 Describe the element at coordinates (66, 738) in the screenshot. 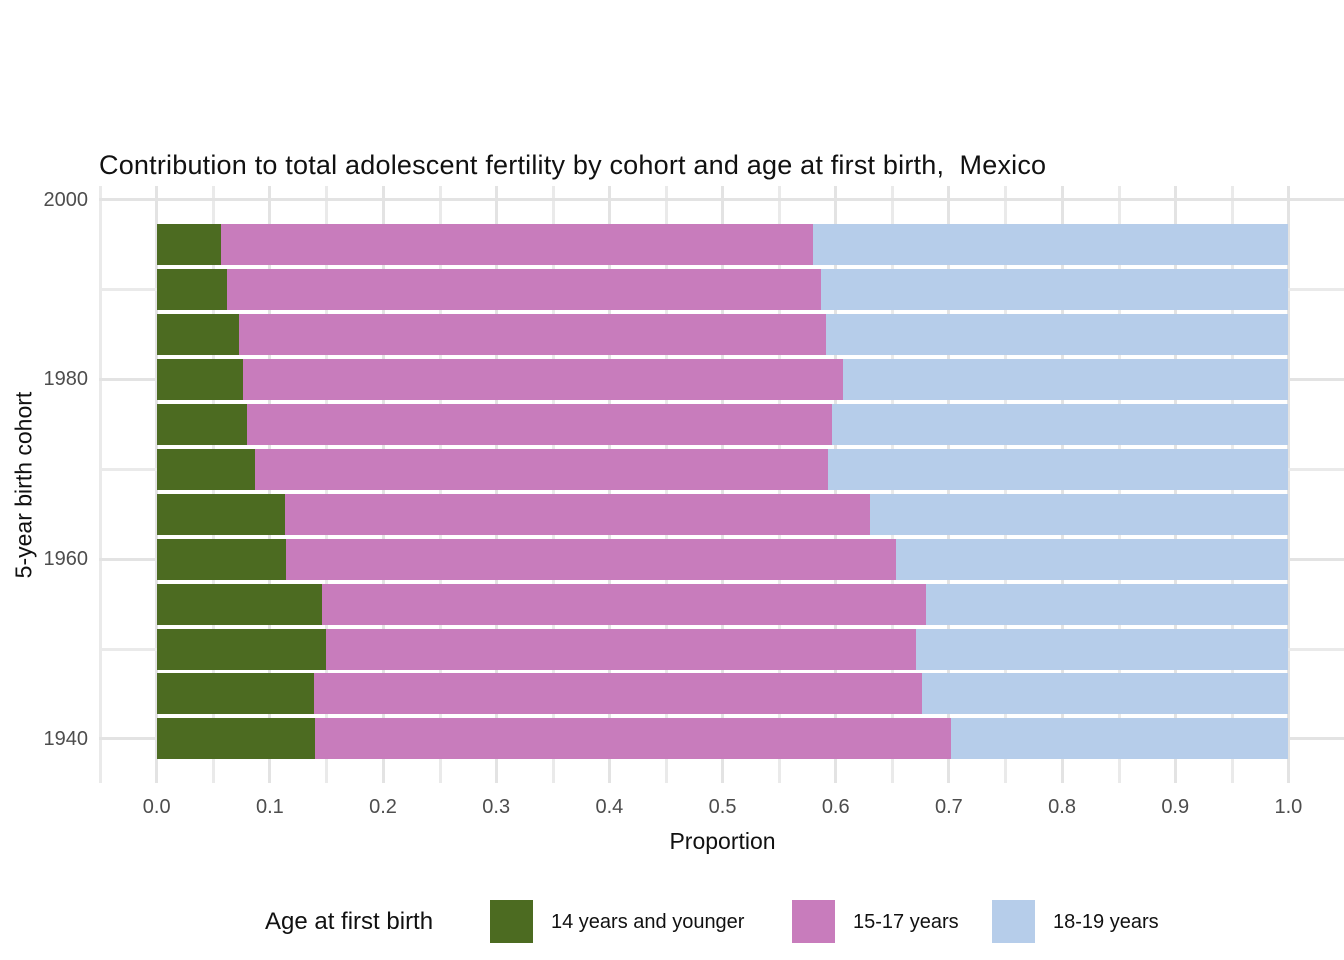

I see `y-tick-label: 1940` at that location.